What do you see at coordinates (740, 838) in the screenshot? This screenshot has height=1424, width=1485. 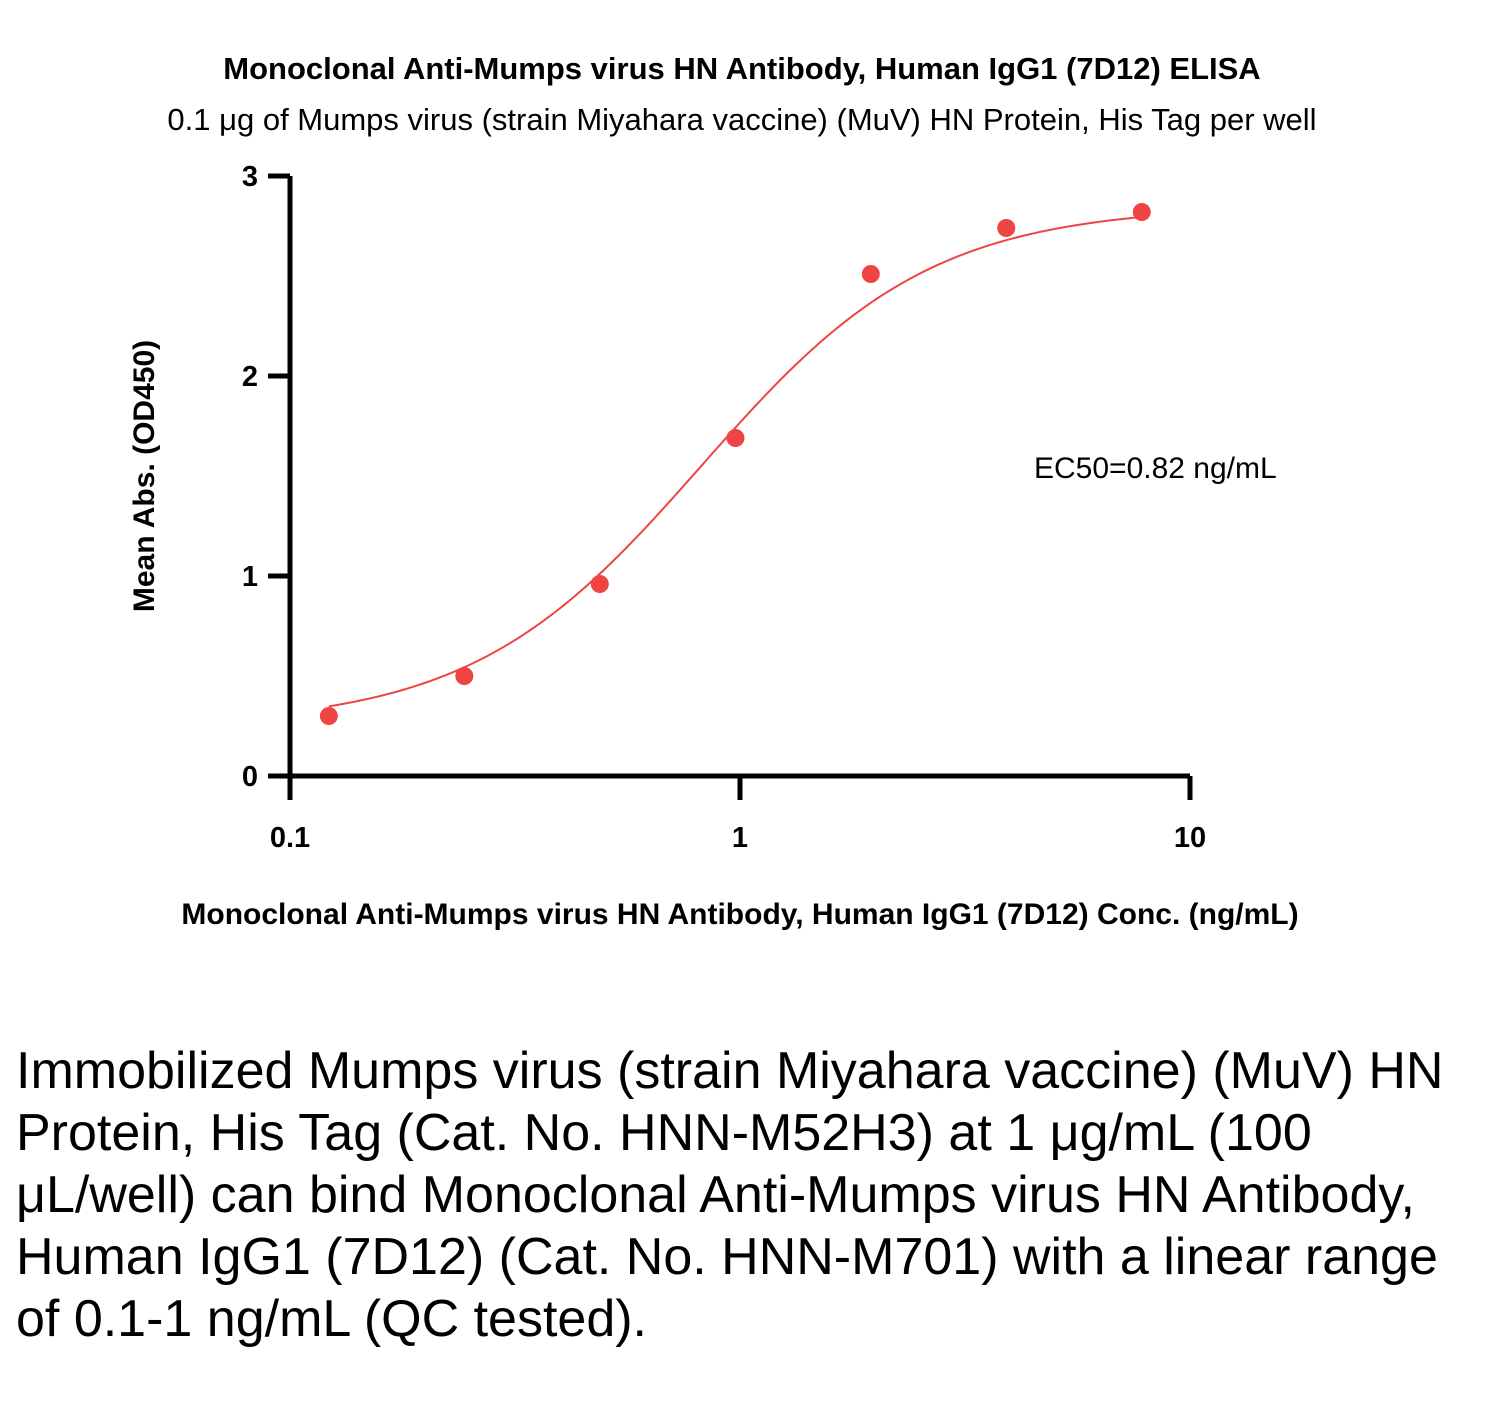 I see `x-tick-label: 1` at bounding box center [740, 838].